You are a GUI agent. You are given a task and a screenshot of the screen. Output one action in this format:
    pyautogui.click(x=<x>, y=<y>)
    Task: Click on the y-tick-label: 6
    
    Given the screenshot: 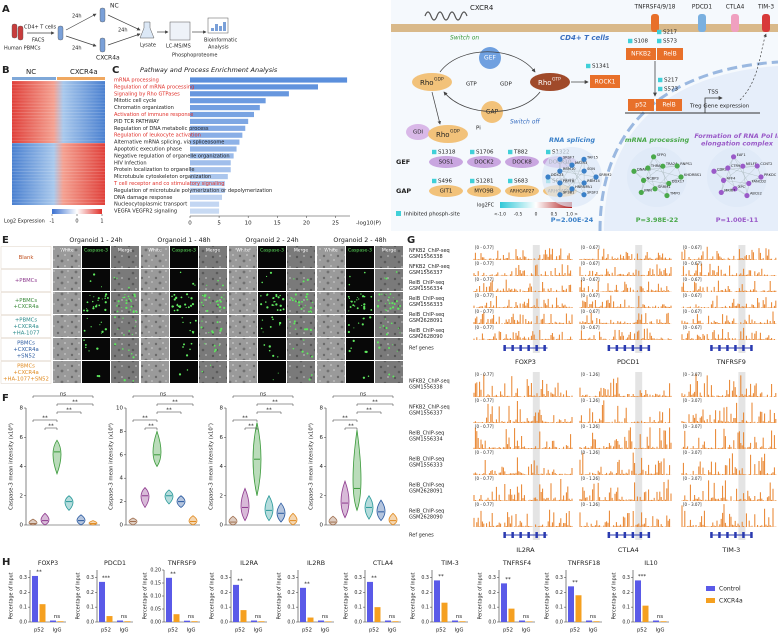 What is the action you would take?
    pyautogui.click(x=322, y=438)
    